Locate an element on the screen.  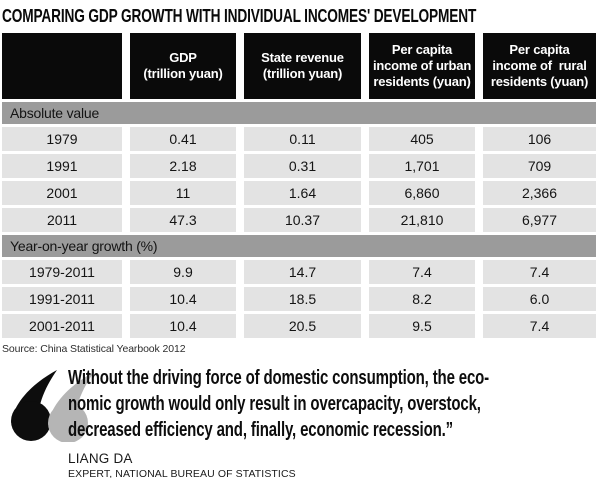
quote-author-role: EXPERT, NATIONAL BUREAU OF STATISTICS is located at coordinates (182, 473).